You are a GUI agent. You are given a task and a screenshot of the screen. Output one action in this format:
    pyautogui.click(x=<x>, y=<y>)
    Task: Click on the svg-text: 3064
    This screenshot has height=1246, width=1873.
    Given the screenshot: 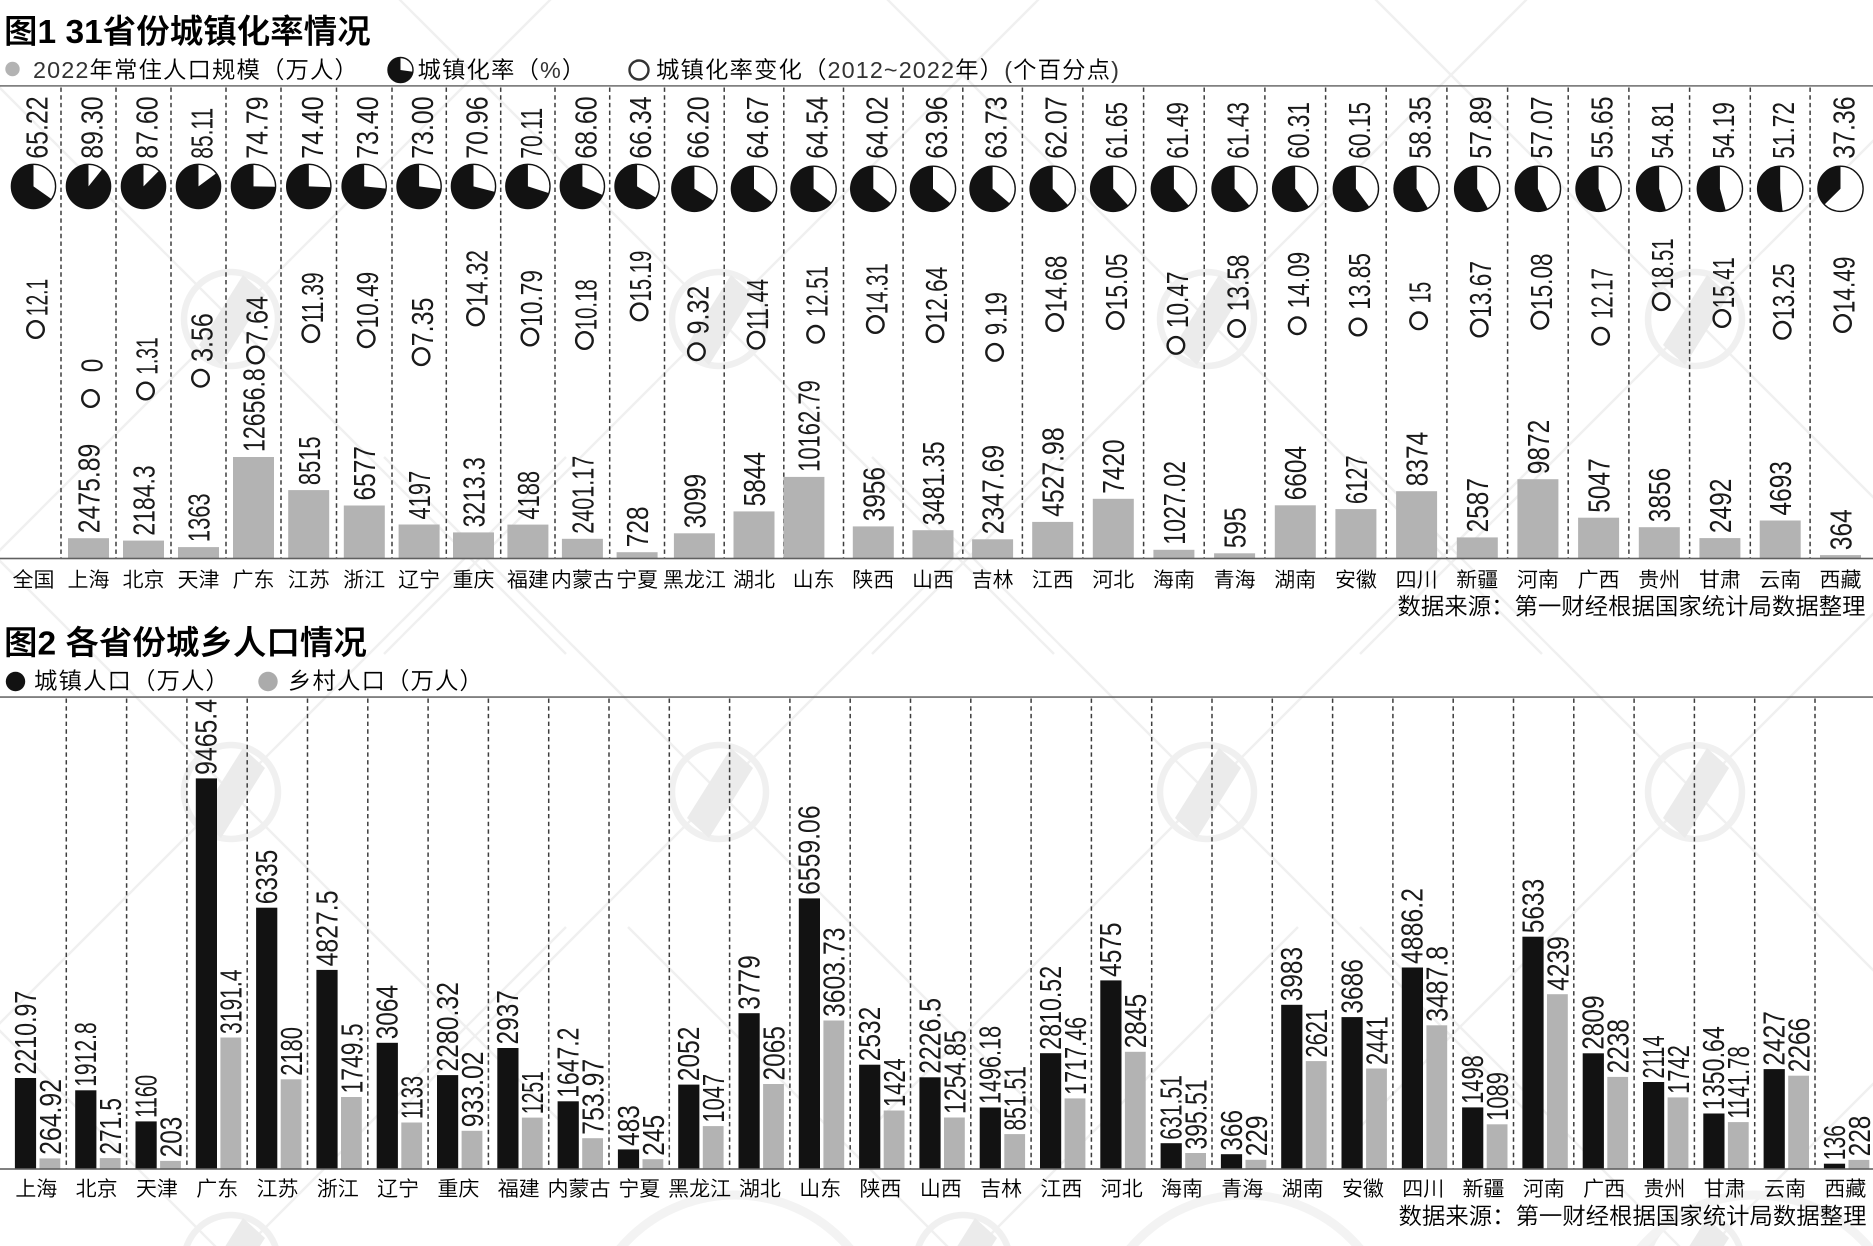 What is the action you would take?
    pyautogui.click(x=387, y=1012)
    